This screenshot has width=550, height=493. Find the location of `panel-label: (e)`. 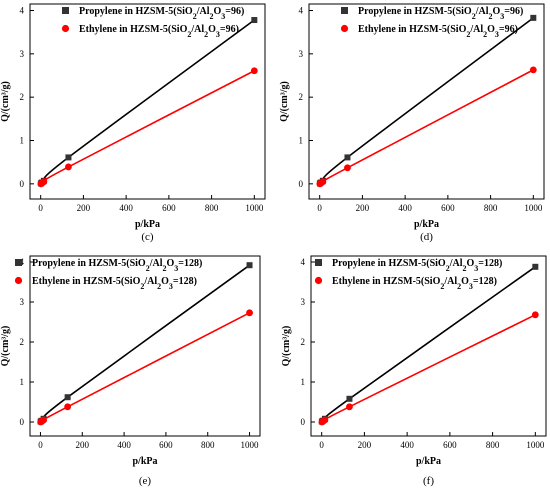

panel-label: (e) is located at coordinates (145, 481).